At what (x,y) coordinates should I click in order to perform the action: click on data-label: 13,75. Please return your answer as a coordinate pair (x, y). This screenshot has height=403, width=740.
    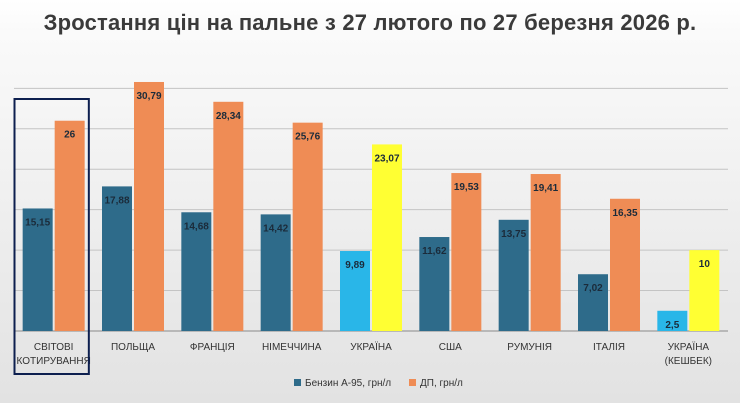
    Looking at the image, I should click on (513, 234).